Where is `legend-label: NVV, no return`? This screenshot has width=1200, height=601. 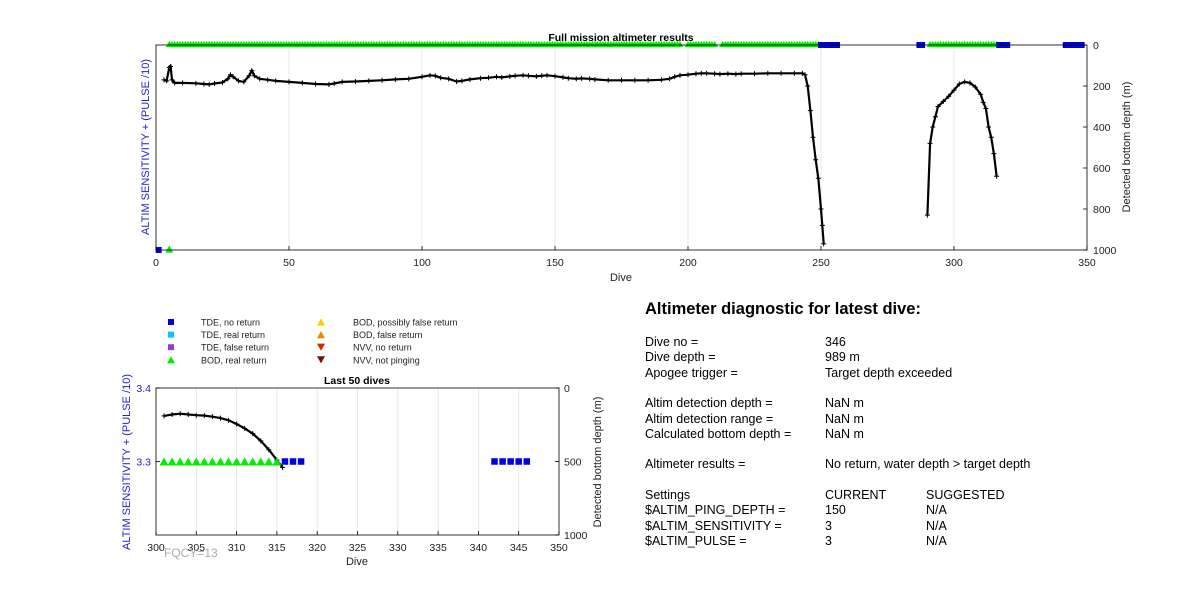 legend-label: NVV, no return is located at coordinates (382, 348).